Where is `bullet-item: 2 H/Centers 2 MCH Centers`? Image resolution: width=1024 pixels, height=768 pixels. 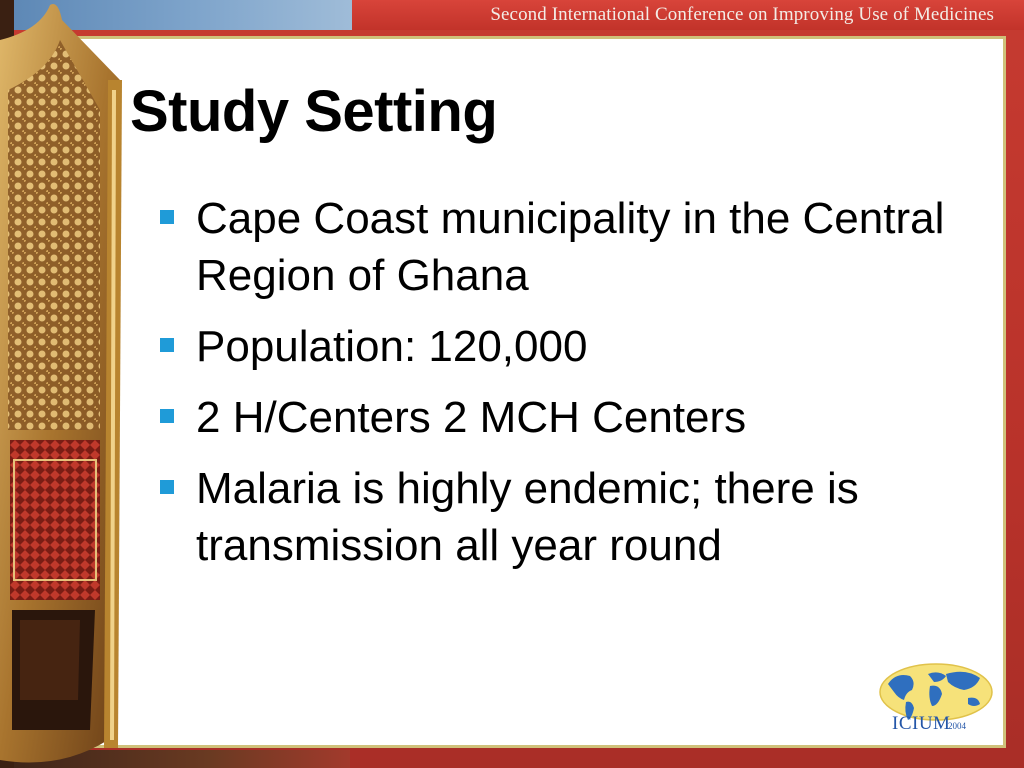 bullet-item: 2 H/Centers 2 MCH Centers is located at coordinates (570, 417).